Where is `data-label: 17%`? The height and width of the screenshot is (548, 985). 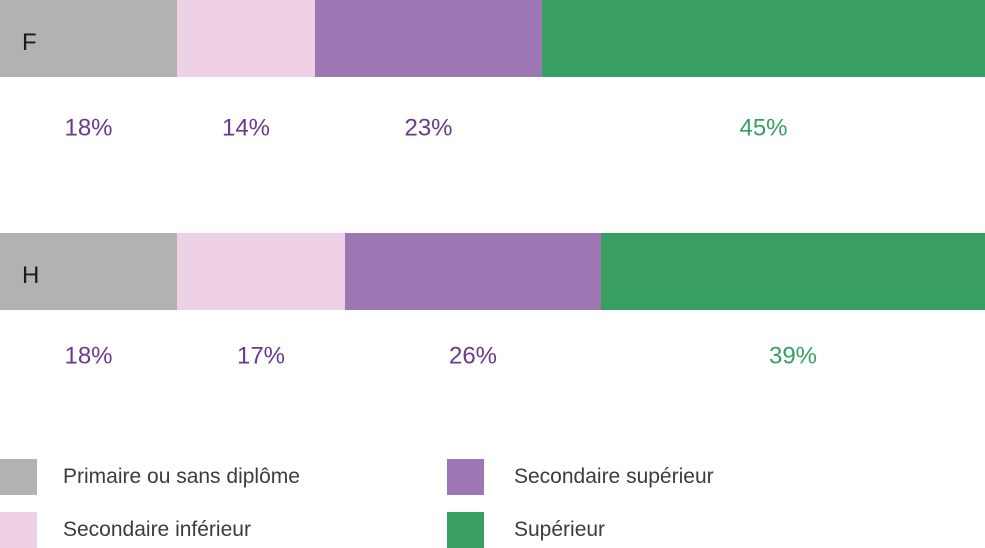 data-label: 17% is located at coordinates (261, 356).